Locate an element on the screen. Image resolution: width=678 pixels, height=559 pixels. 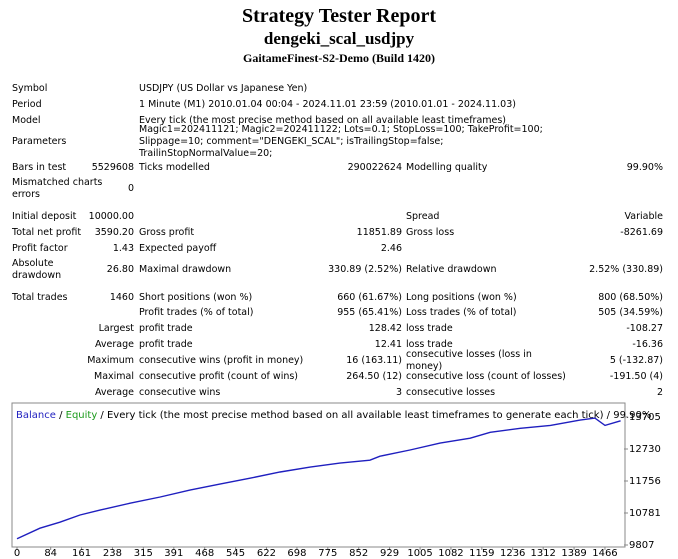
x-tick-label: 84 is located at coordinates (50, 553).